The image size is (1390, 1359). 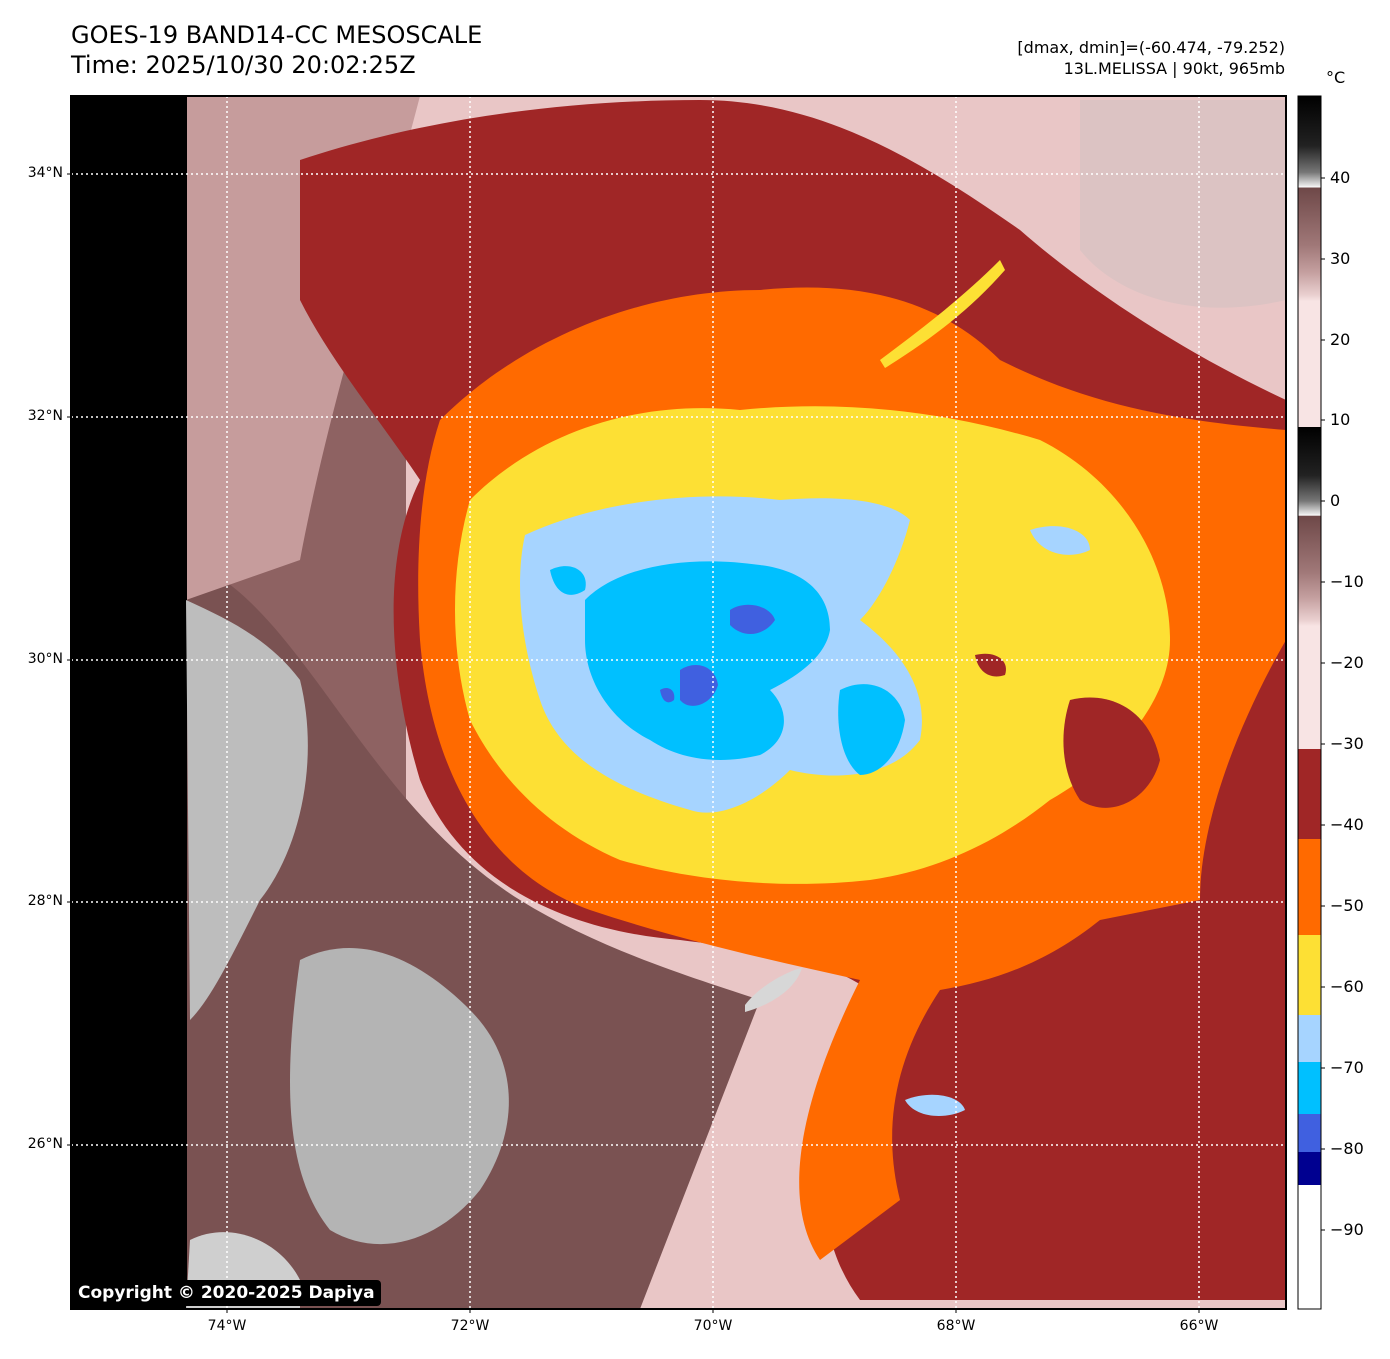 What do you see at coordinates (226, 1293) in the screenshot?
I see `copyright-badge: Copyright © 2020-2025 Dapiya` at bounding box center [226, 1293].